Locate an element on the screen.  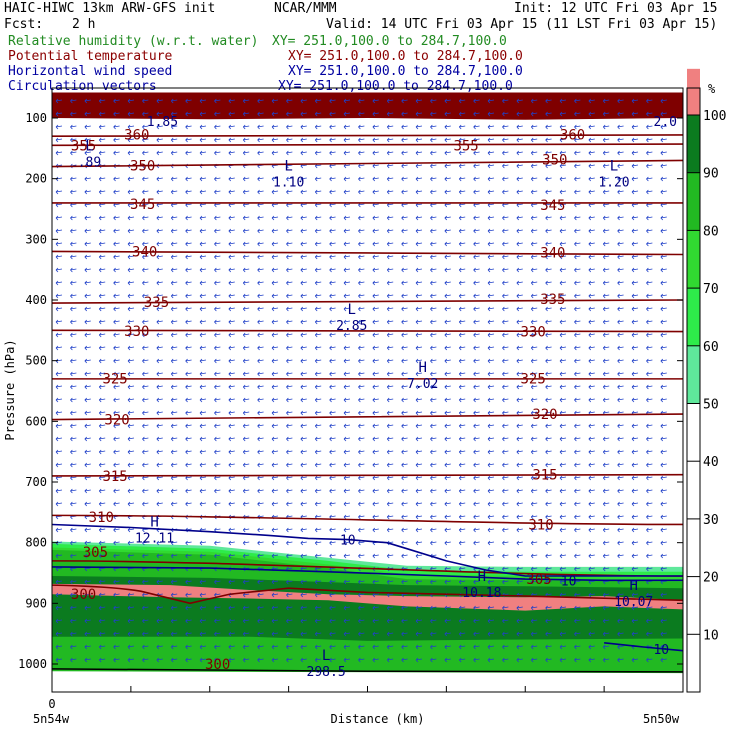
org-title: NCAR/MMM is located at coordinates (305, 8).